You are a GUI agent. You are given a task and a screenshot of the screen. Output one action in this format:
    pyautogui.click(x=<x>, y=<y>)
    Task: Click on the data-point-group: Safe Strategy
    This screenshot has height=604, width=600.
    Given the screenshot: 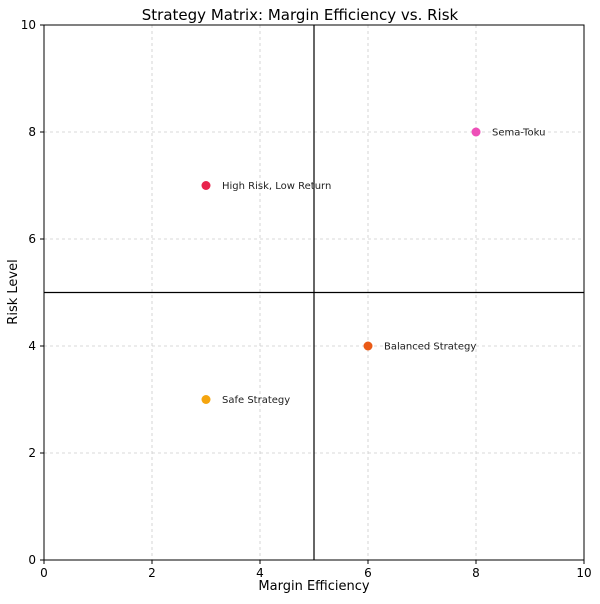 What is the action you would take?
    pyautogui.click(x=245, y=400)
    